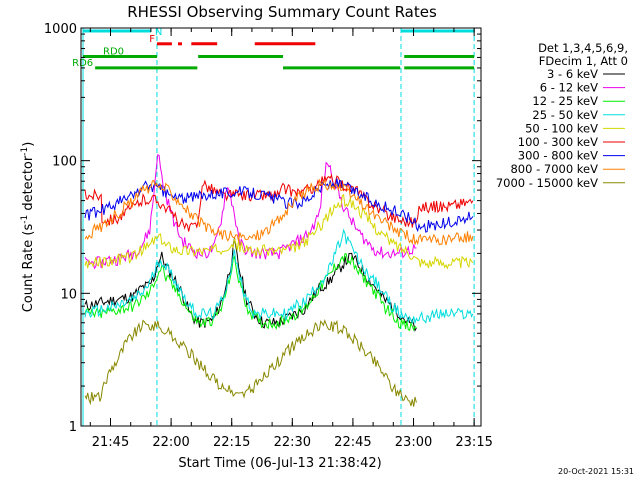 Image resolution: width=640 pixels, height=480 pixels. What do you see at coordinates (158, 32) in the screenshot?
I see `flag-label-0: N` at bounding box center [158, 32].